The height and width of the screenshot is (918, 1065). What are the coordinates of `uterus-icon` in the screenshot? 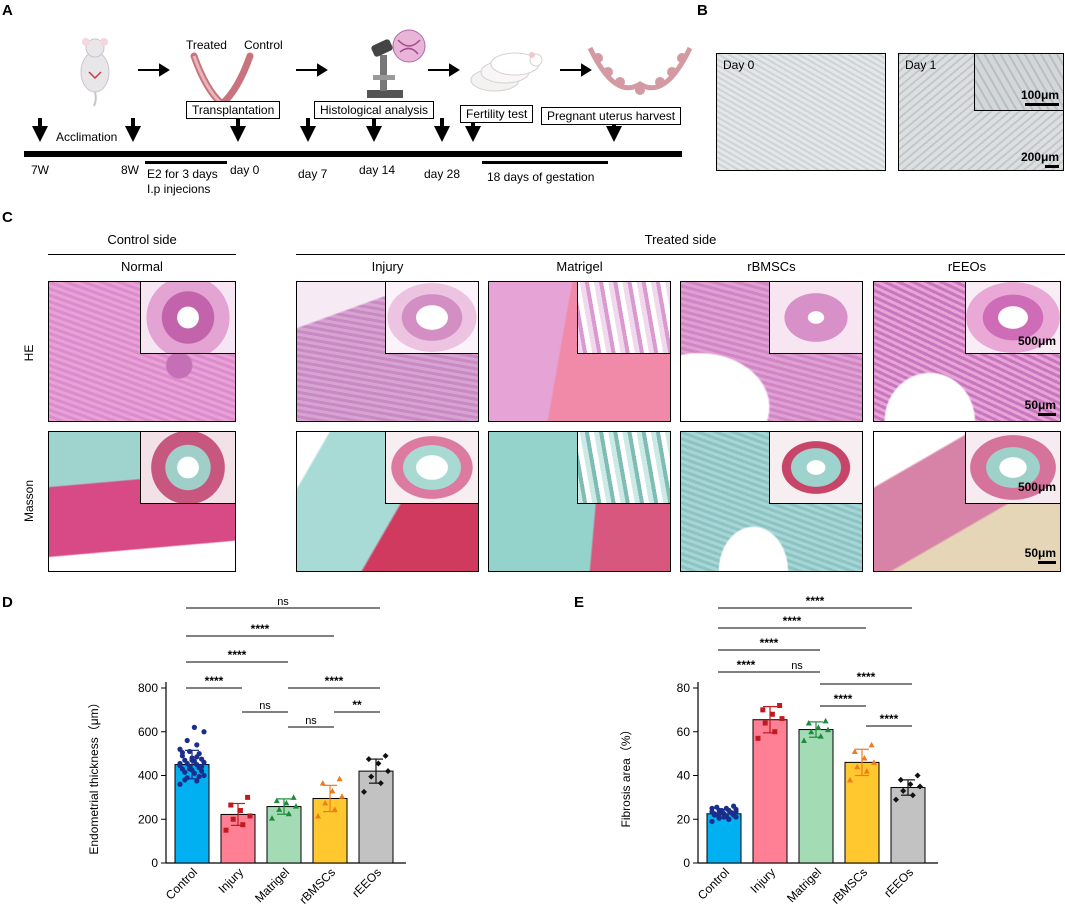 It's located at (222, 80).